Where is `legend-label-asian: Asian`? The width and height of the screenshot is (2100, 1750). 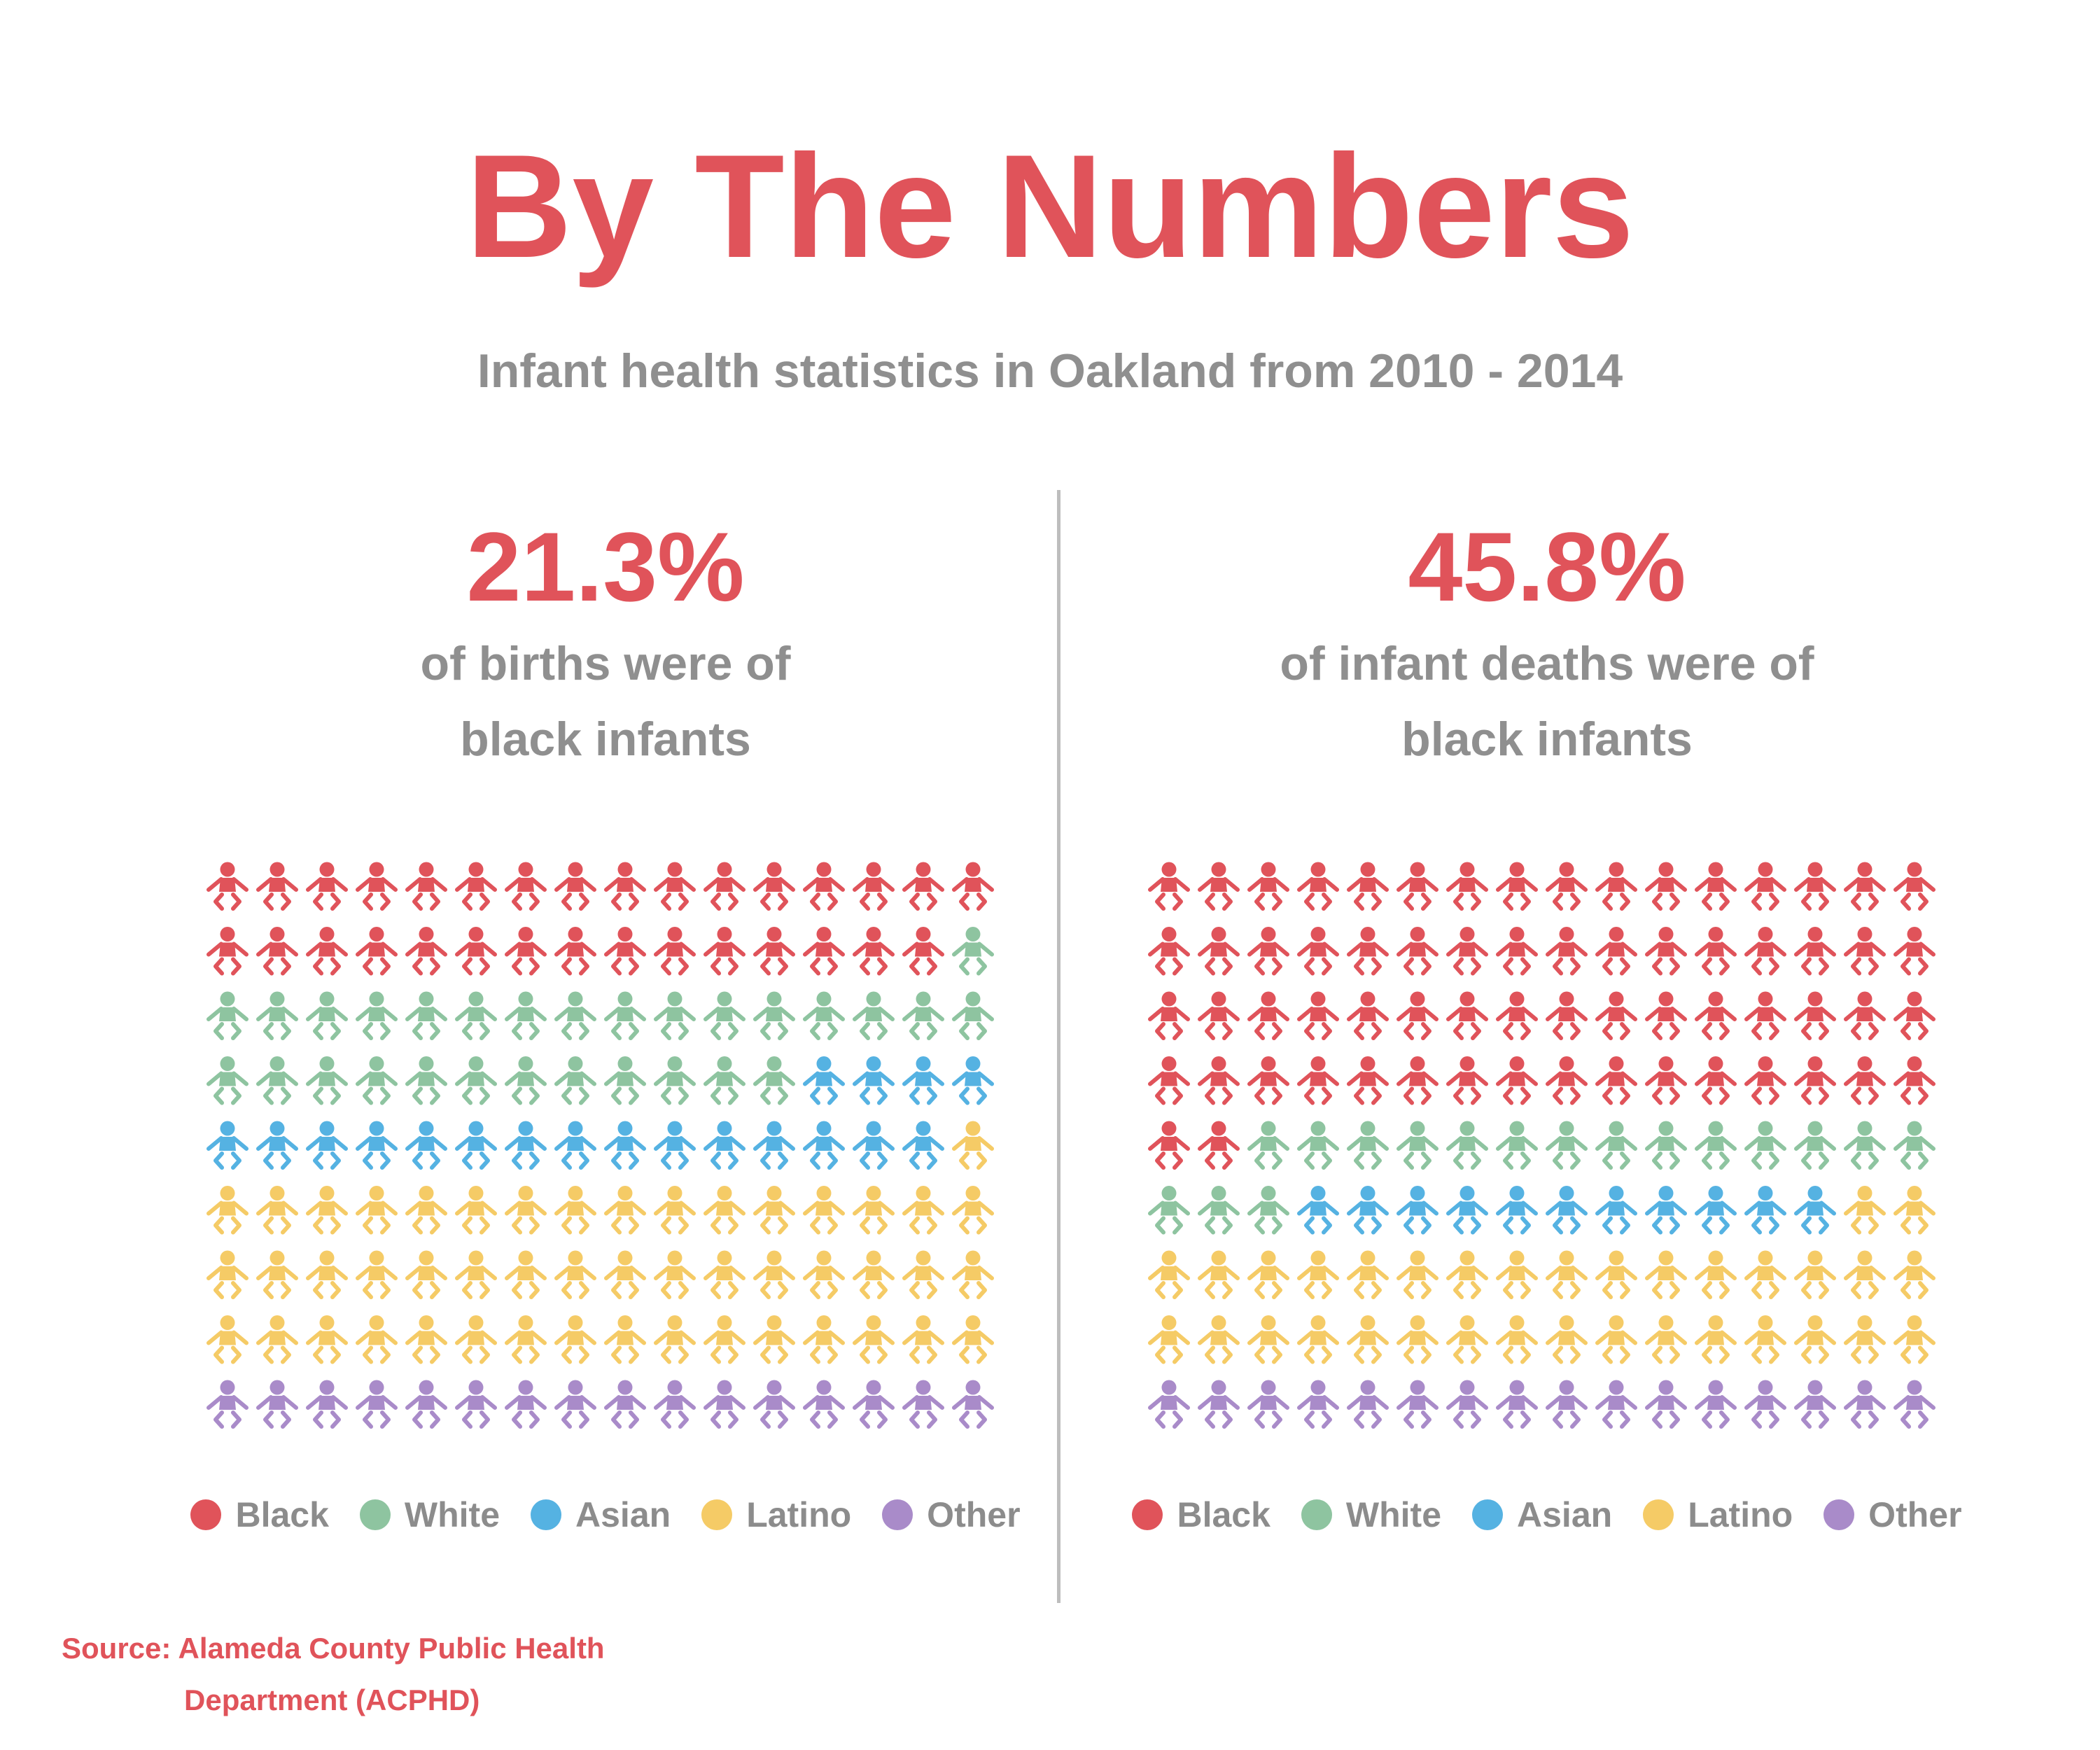 legend-label-asian: Asian is located at coordinates (623, 1514).